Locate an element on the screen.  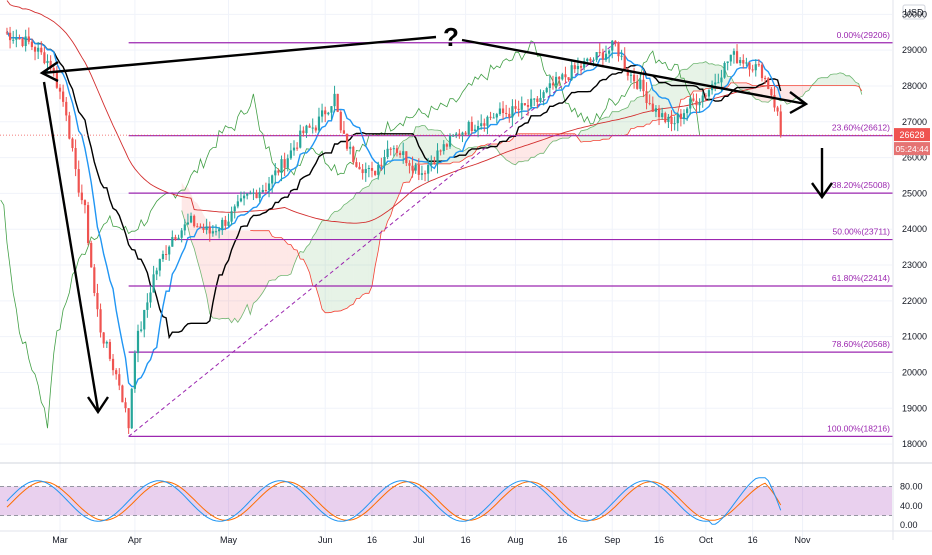
time-tick-label: 16 is located at coordinates (372, 540).